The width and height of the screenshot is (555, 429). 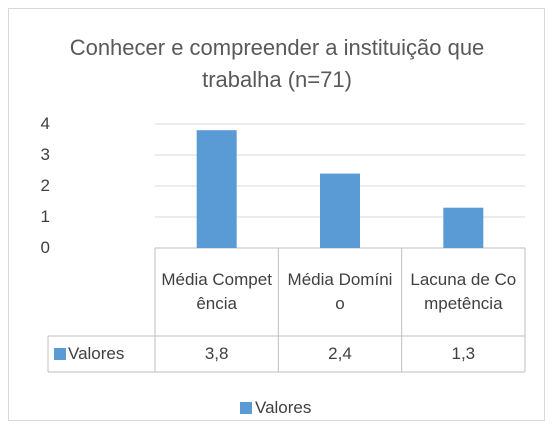 What do you see at coordinates (340, 353) in the screenshot?
I see `table-value: 2,4` at bounding box center [340, 353].